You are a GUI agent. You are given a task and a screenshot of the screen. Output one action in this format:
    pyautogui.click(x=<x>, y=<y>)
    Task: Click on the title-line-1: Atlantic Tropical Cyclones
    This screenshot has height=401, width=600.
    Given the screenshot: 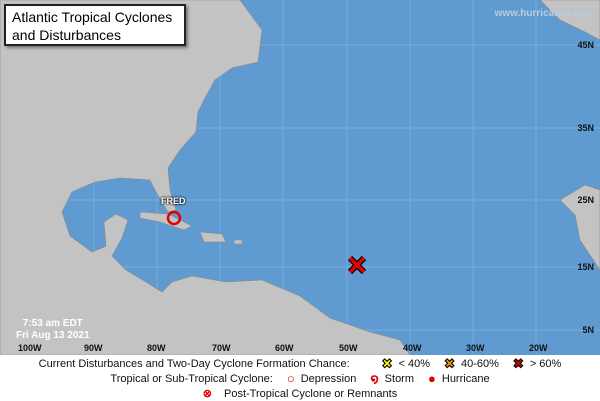 What is the action you would take?
    pyautogui.click(x=92, y=17)
    